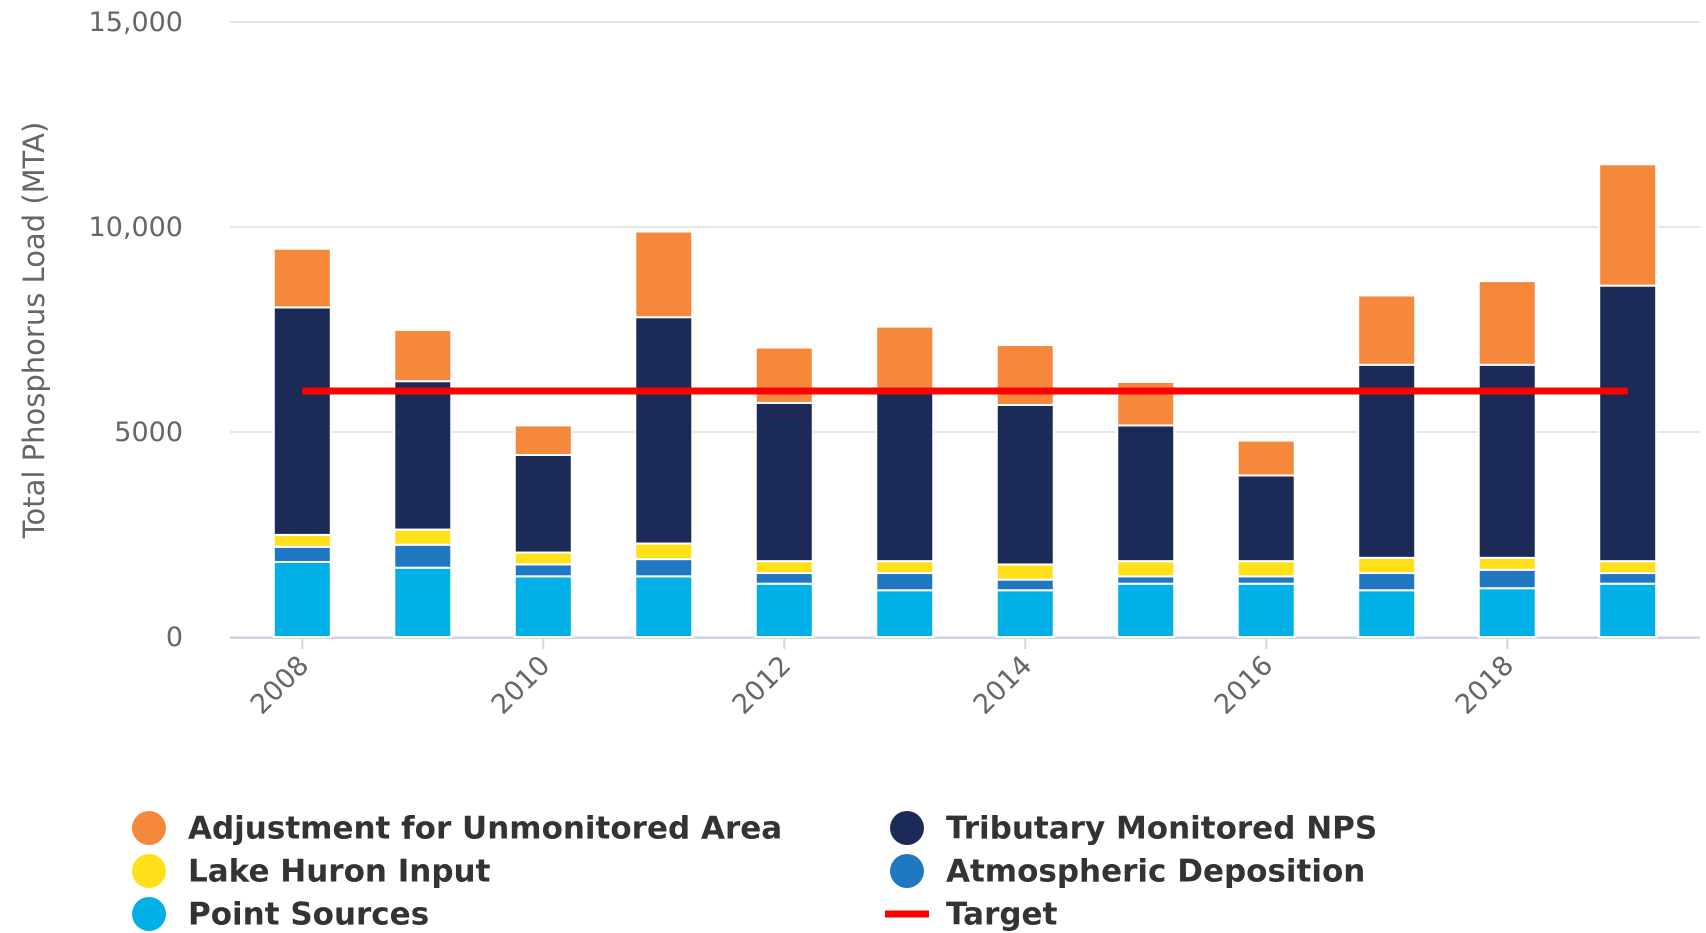  What do you see at coordinates (339, 872) in the screenshot?
I see `legend-label: Lake Huron Input` at bounding box center [339, 872].